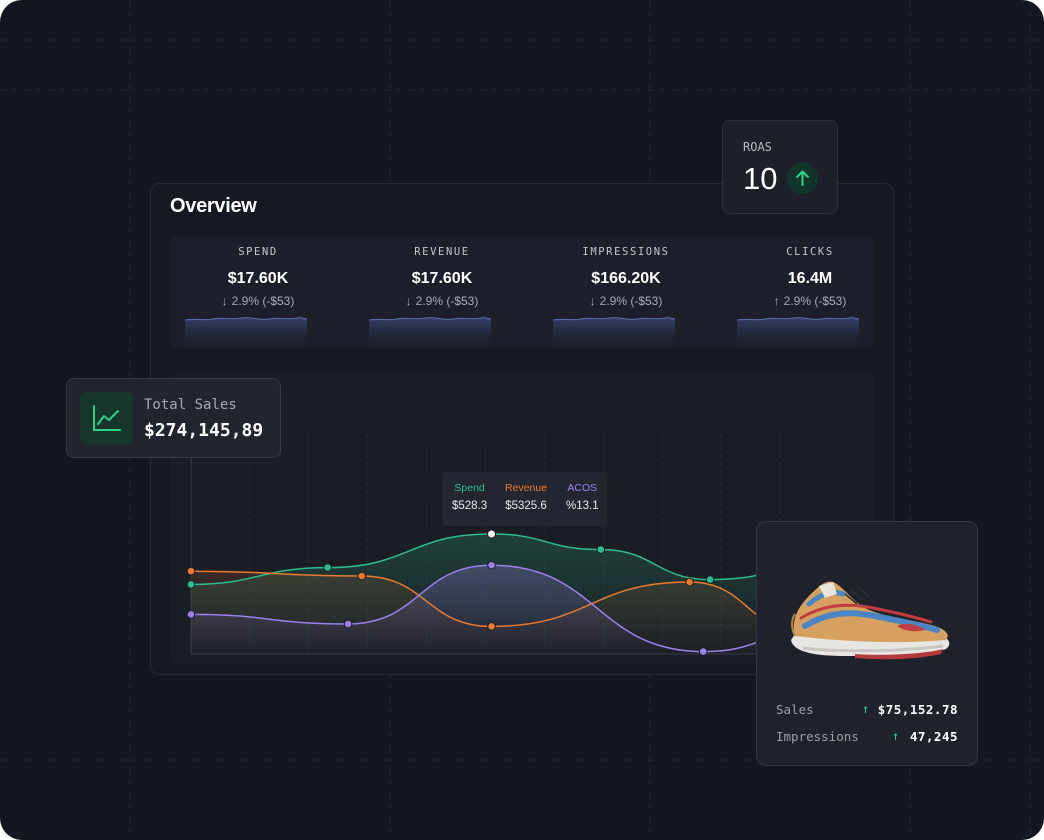 This screenshot has width=1044, height=840. What do you see at coordinates (442, 252) in the screenshot?
I see `metric-label: REVENUE` at bounding box center [442, 252].